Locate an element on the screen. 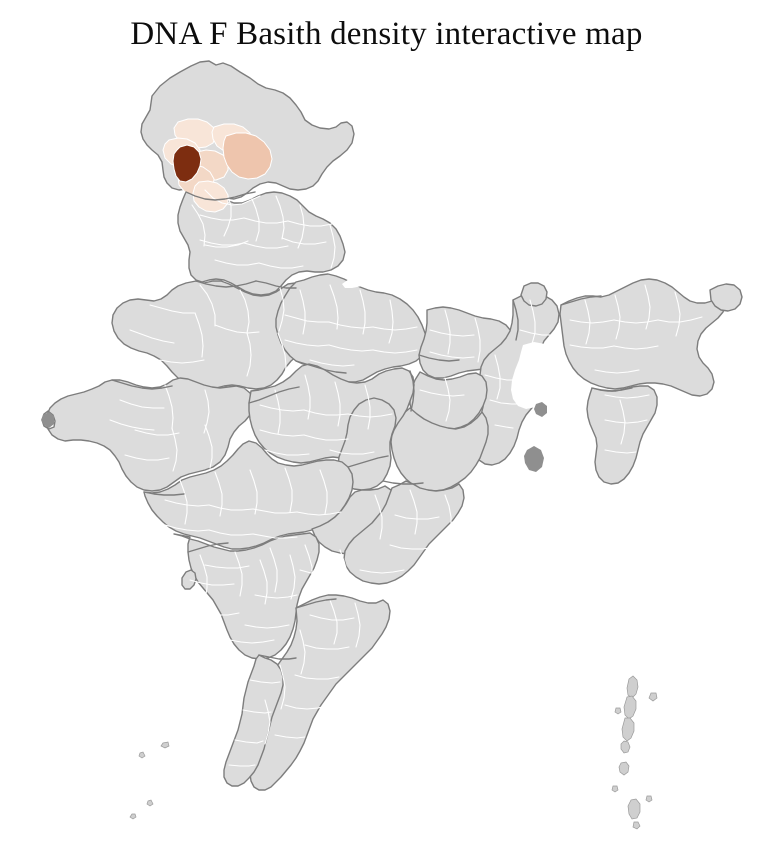 The height and width of the screenshot is (843, 773). state-andhra-pradesh is located at coordinates (404, 532).